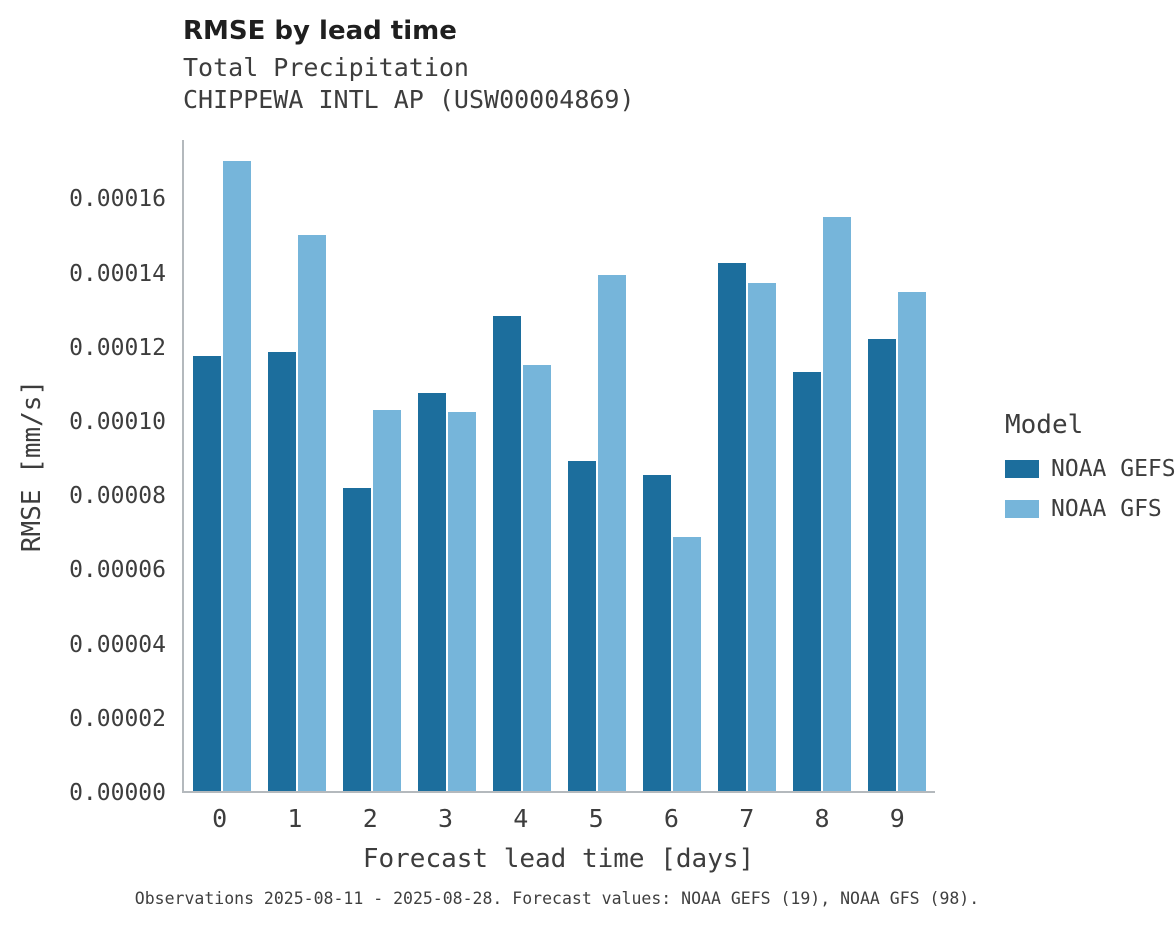 The height and width of the screenshot is (928, 1175). I want to click on y-tick-label: 0.00016, so click(117, 199).